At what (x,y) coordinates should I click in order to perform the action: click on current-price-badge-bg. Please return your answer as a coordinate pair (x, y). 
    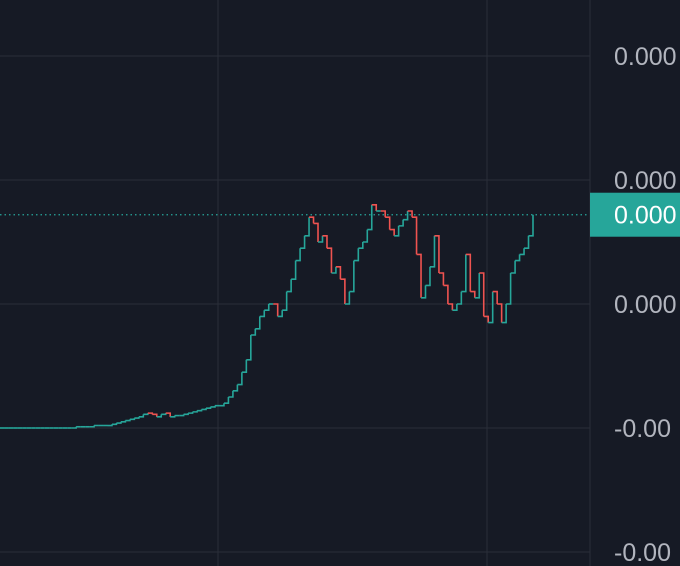
    Looking at the image, I should click on (635, 214).